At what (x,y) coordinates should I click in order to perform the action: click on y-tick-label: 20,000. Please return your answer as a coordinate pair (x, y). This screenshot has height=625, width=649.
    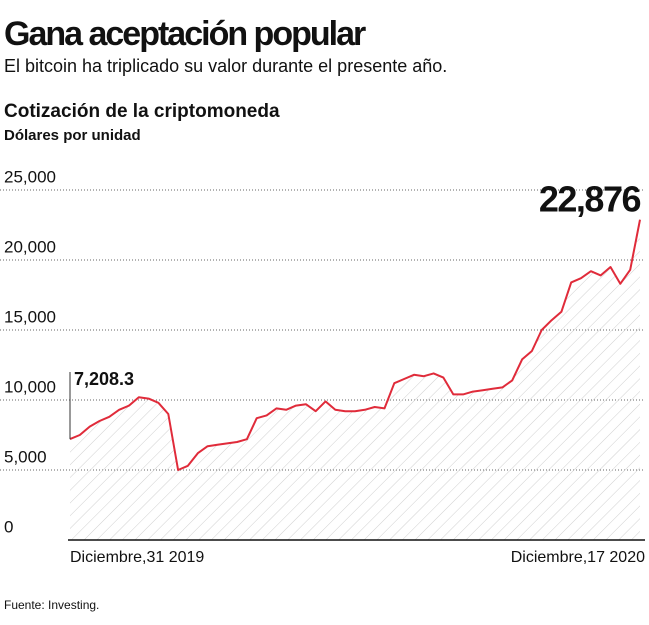
    Looking at the image, I should click on (30, 246).